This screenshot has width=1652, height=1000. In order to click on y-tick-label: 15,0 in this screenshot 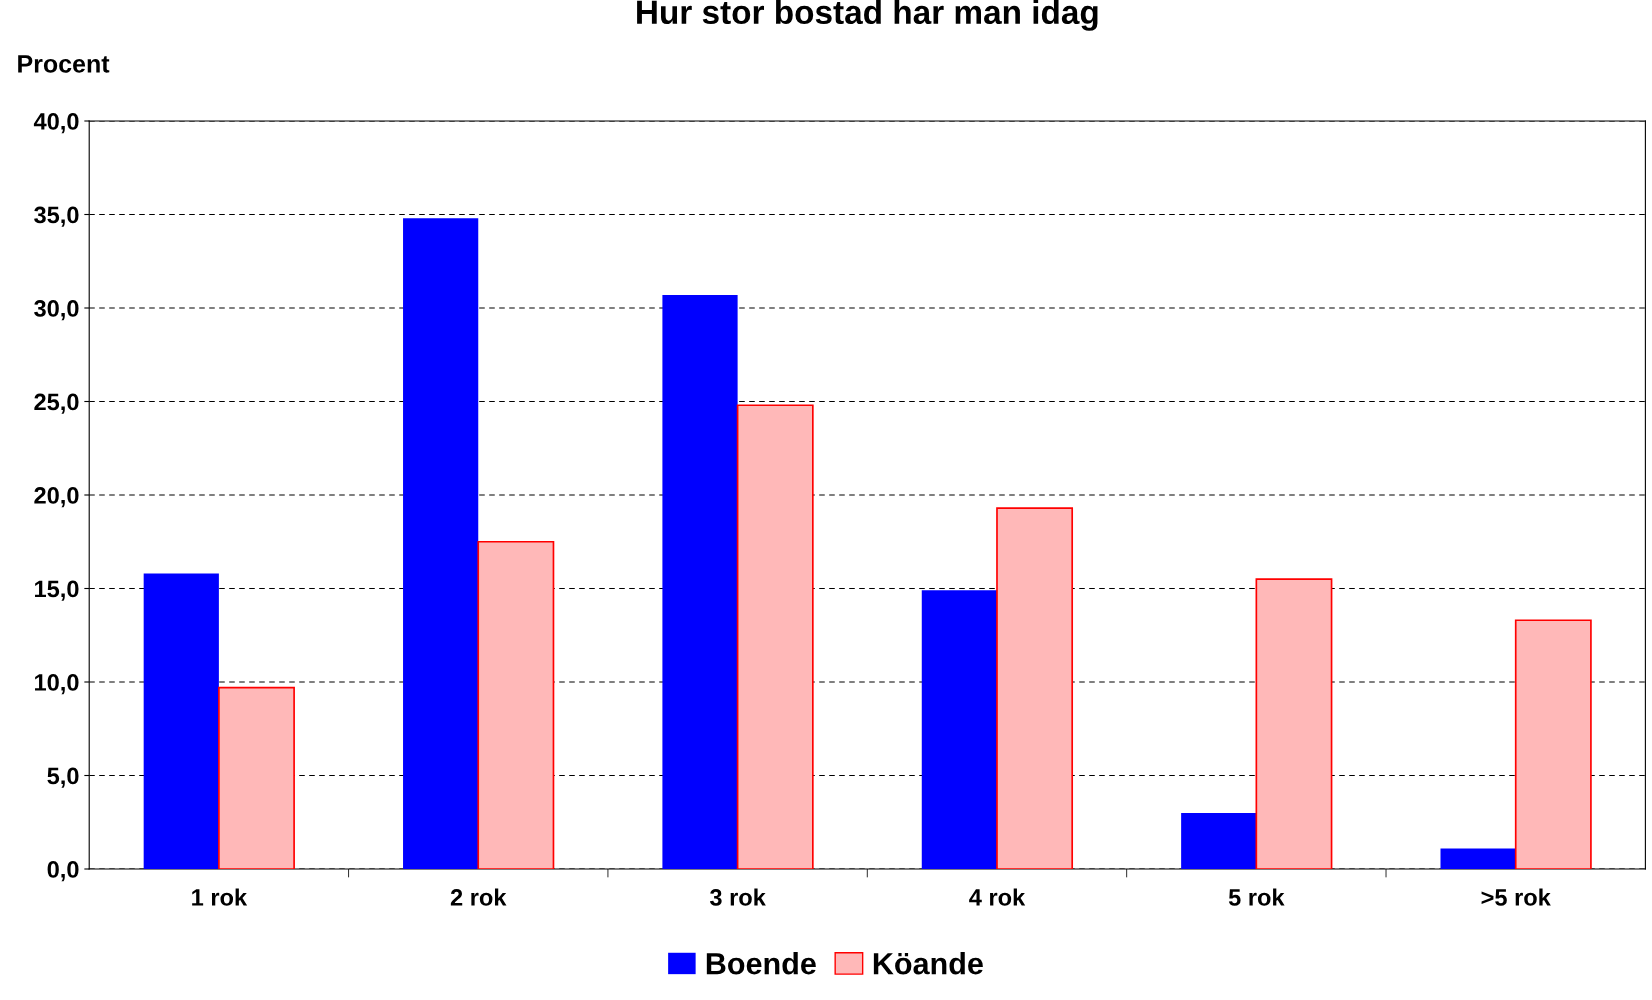, I will do `click(57, 590)`.